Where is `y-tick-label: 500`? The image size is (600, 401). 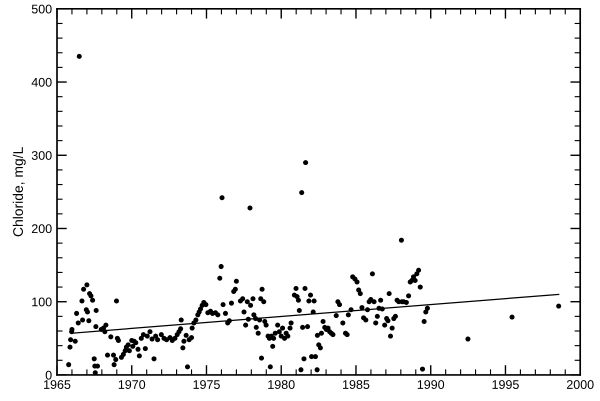
y-tick-label: 500 is located at coordinates (42, 9).